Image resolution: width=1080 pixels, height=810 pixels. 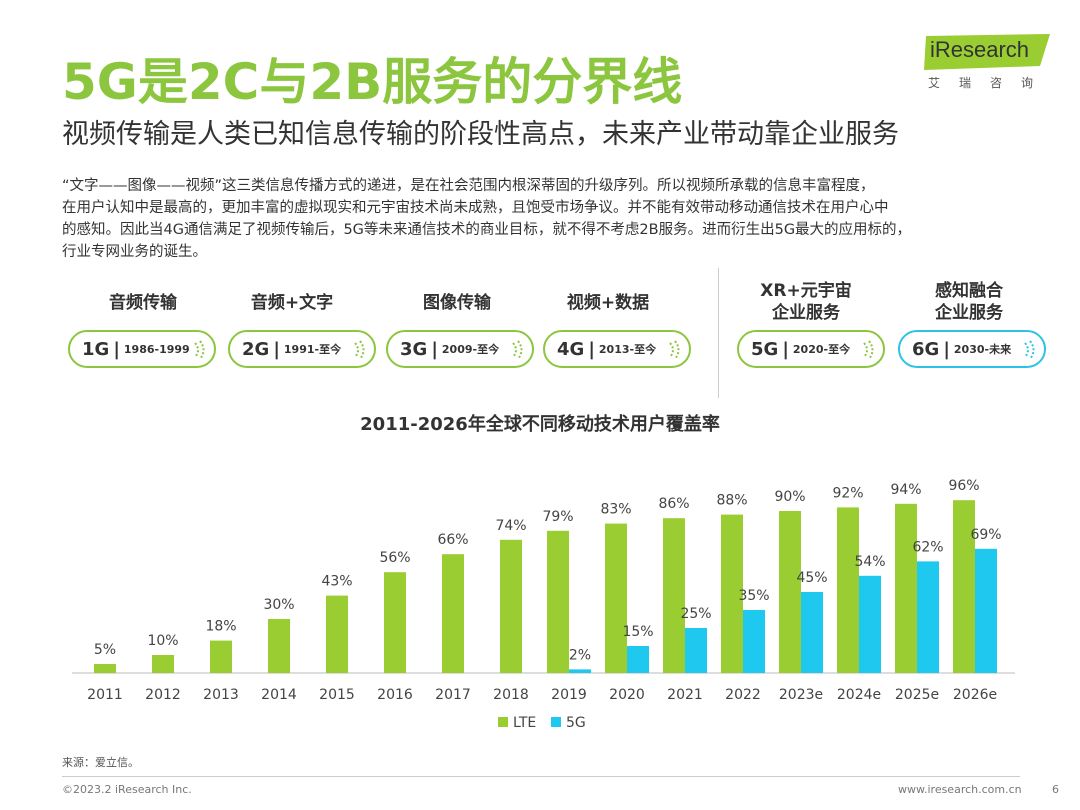 I want to click on page-title: 5G是2C与2B服务的分界线, so click(x=372, y=82).